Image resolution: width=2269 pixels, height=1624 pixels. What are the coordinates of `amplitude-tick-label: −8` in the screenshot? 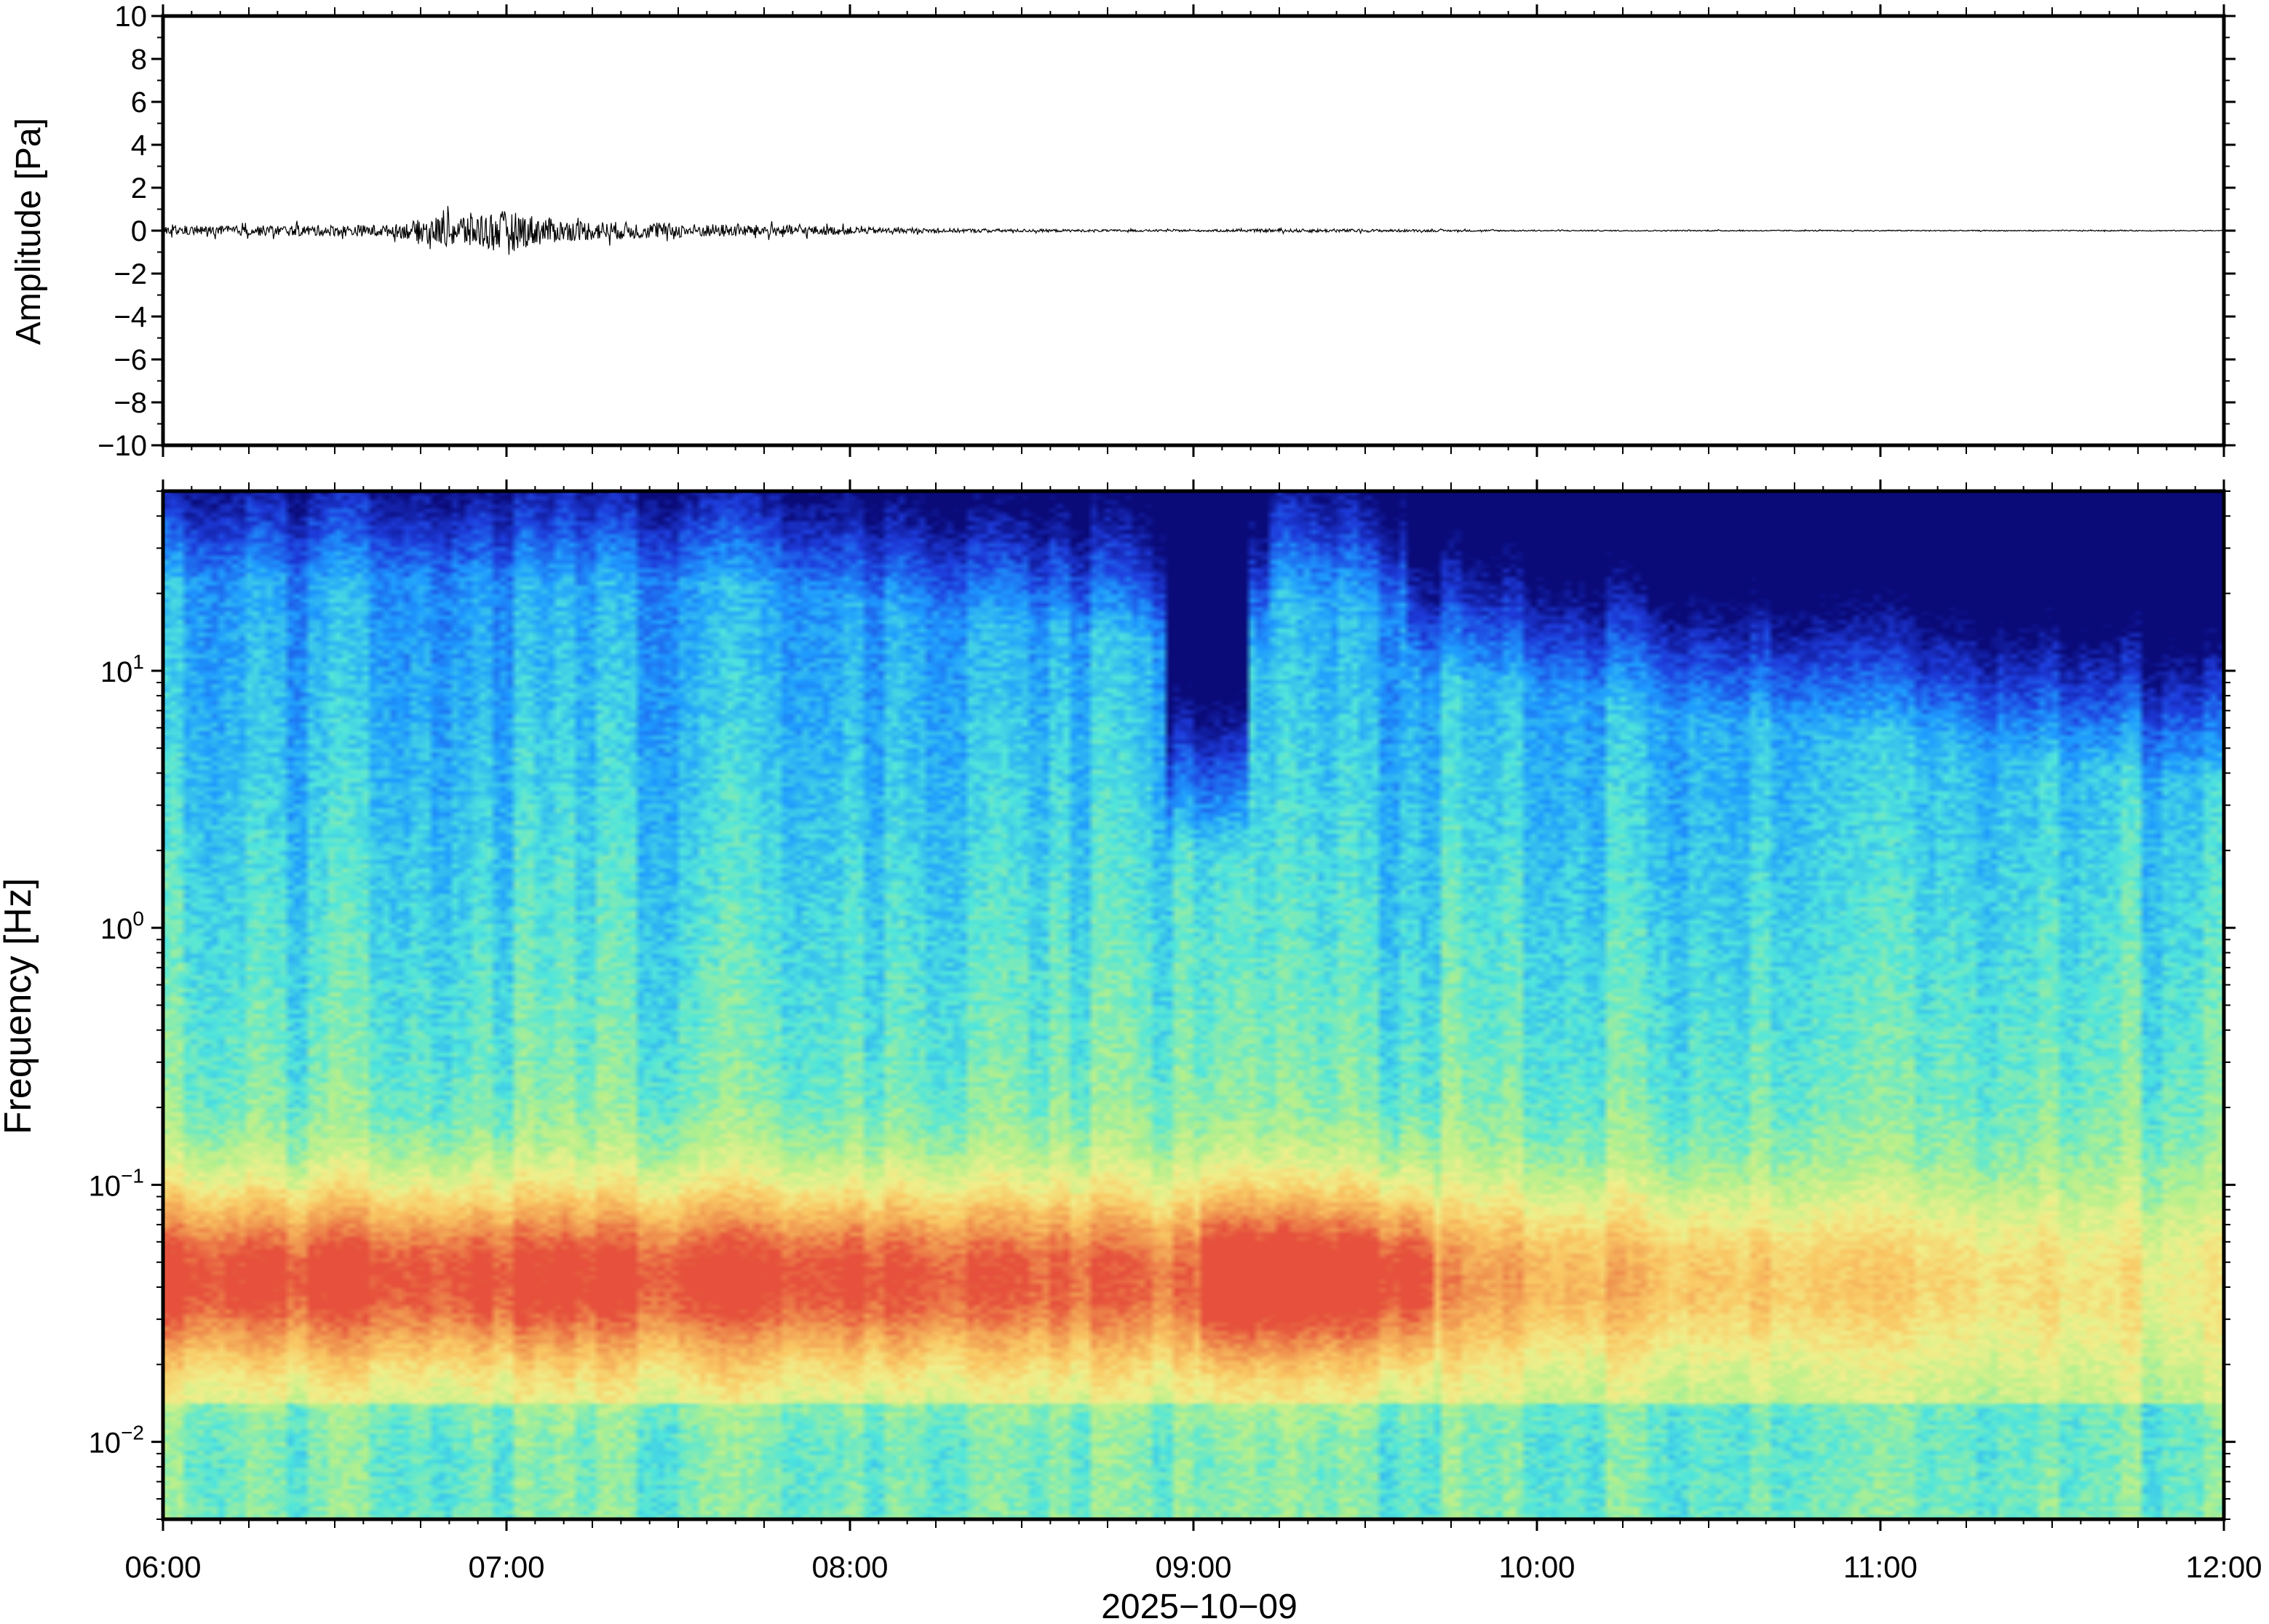 It's located at (130, 403).